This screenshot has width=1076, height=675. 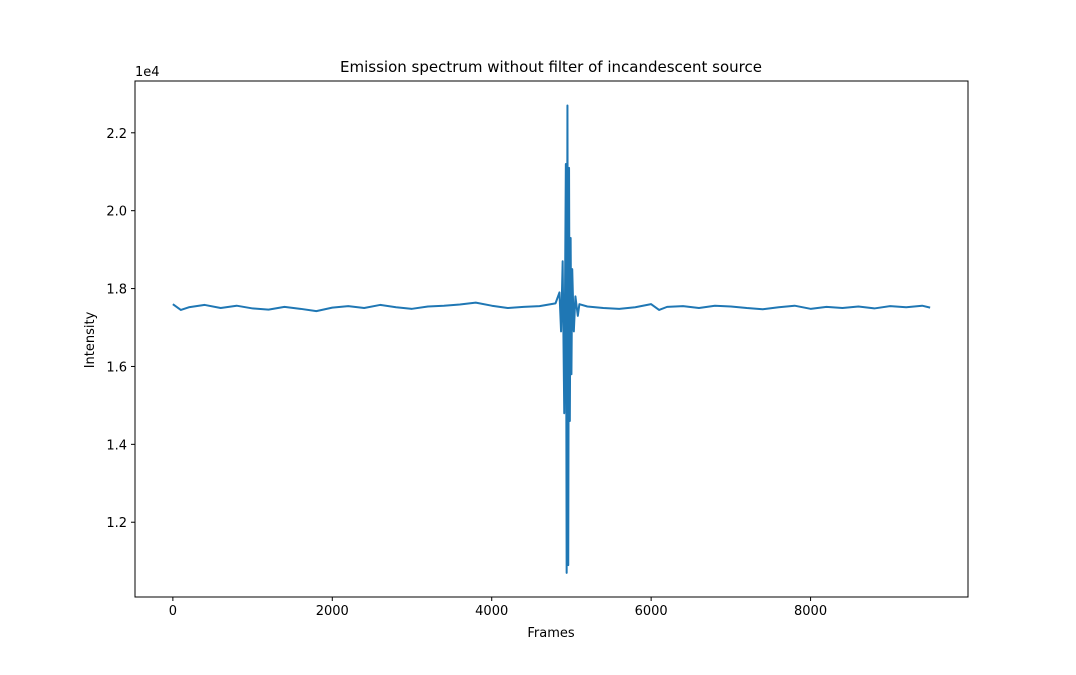 I want to click on x-tick-label: 6000, so click(x=651, y=611).